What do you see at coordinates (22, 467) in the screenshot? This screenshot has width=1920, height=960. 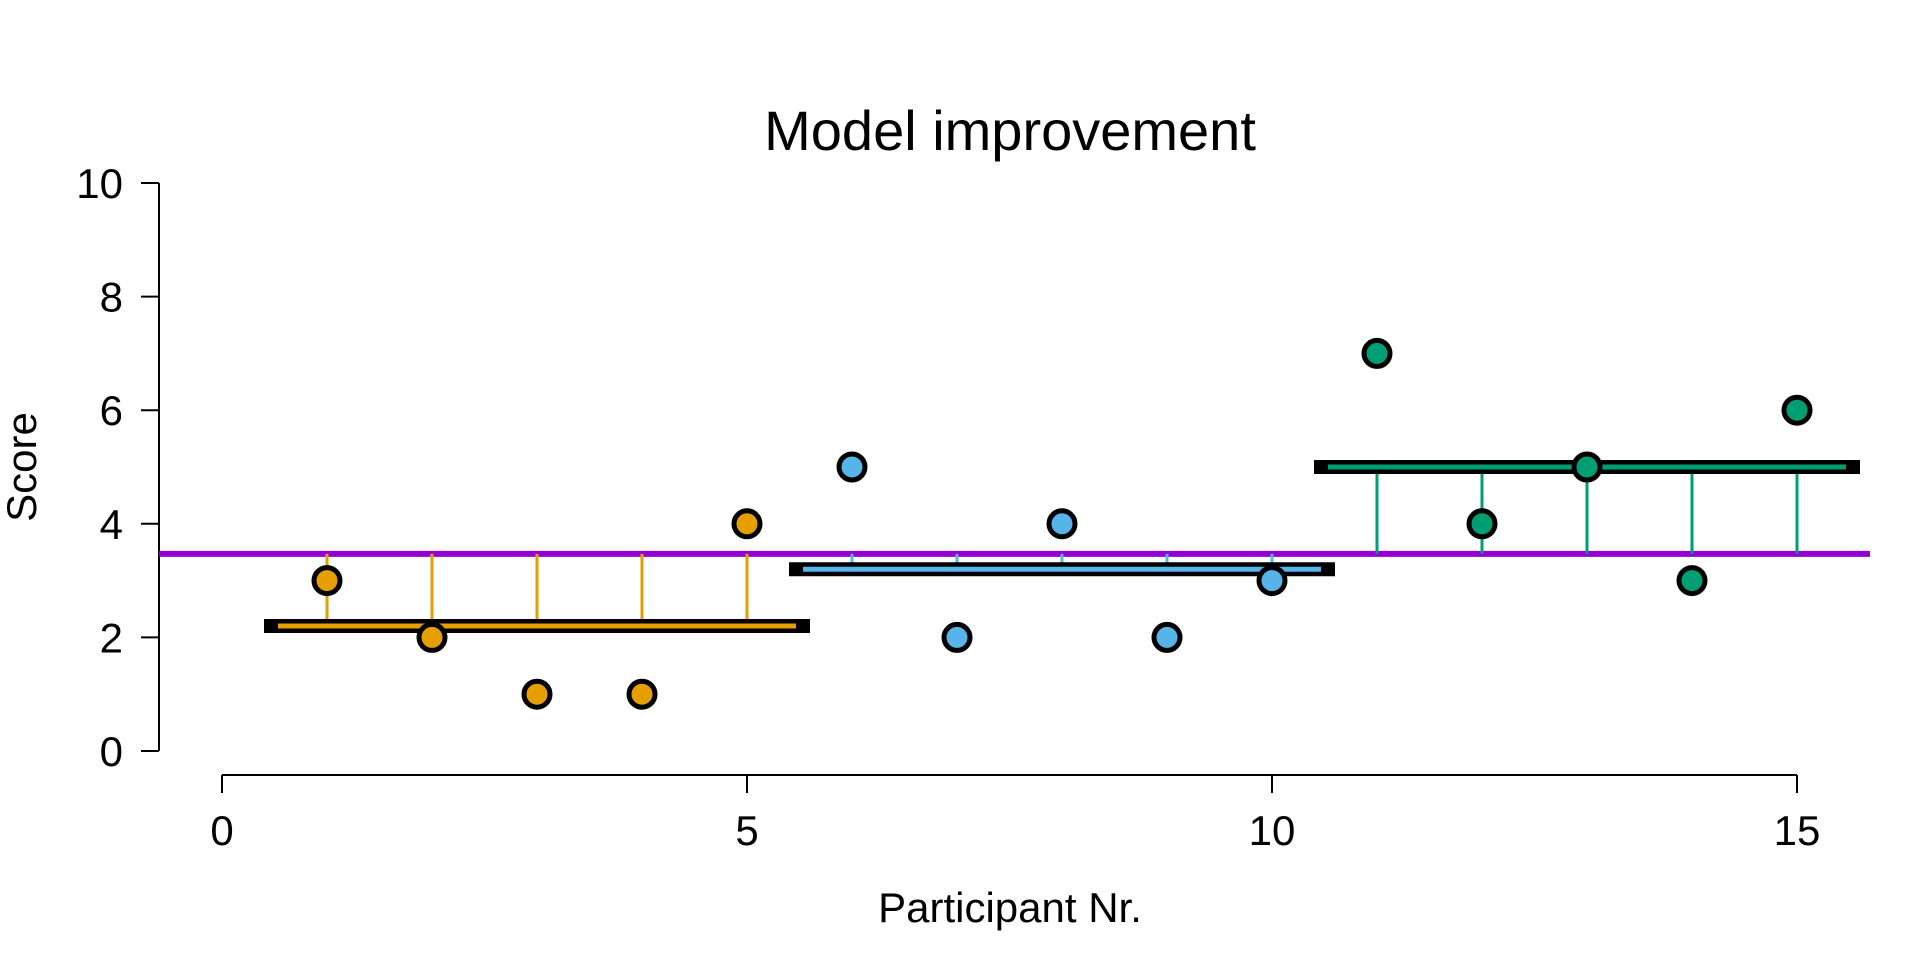 I see `y-axis-label: Score` at bounding box center [22, 467].